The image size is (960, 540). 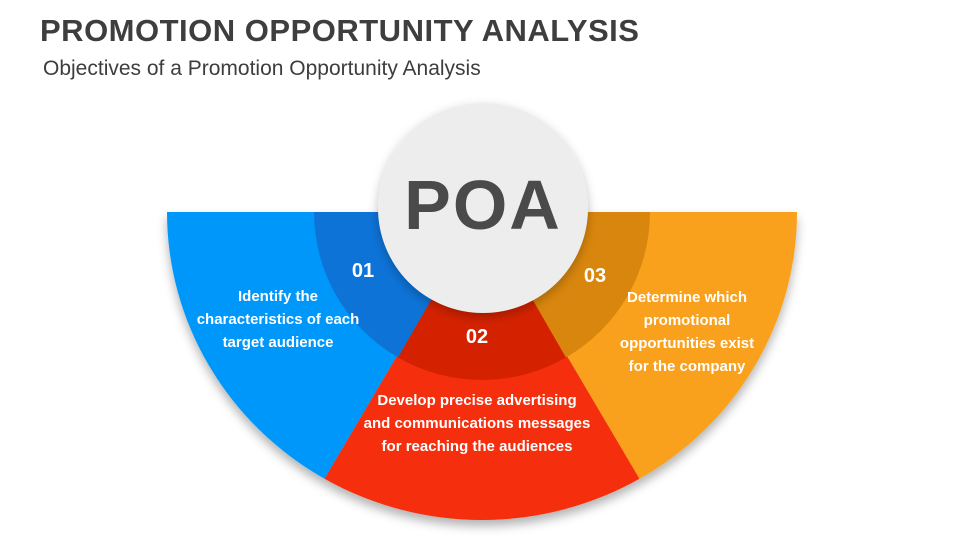 I want to click on page-title: PROMOTION OPPORTUNITY ANALYSIS, so click(x=340, y=30).